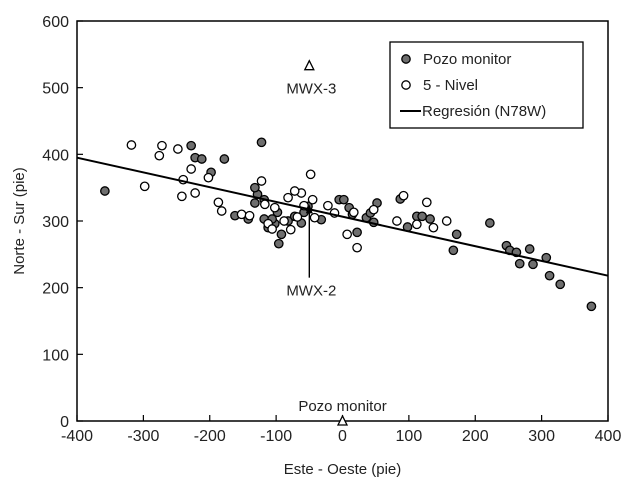  Describe the element at coordinates (311, 89) in the screenshot. I see `mwx3-label: MWX-3` at that location.